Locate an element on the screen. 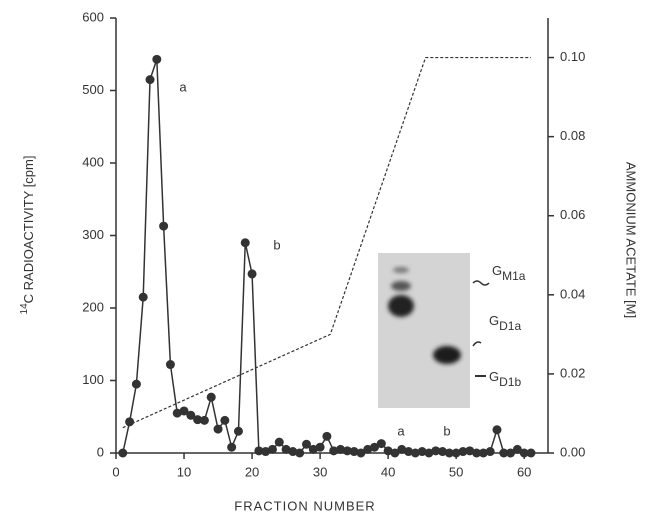 The image size is (646, 516). x-tick-label: 10 is located at coordinates (184, 471).